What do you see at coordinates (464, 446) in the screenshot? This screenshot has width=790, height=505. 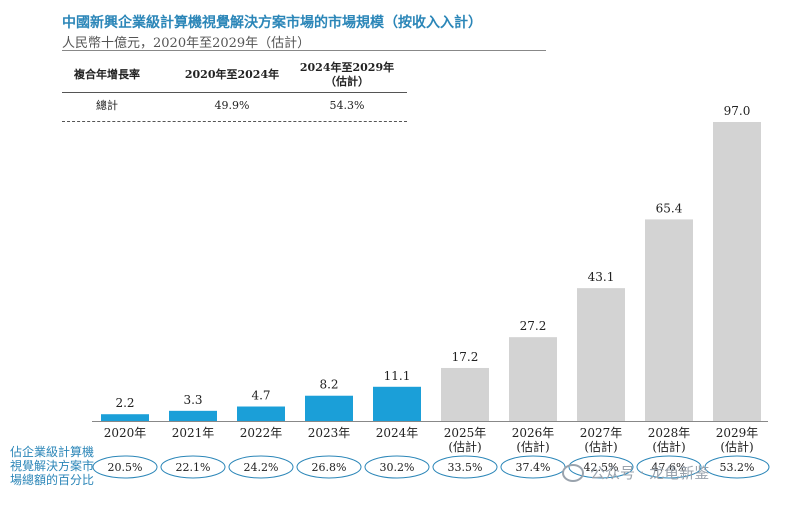 I see `x-tick-label-5-sub: (估計)` at bounding box center [464, 446].